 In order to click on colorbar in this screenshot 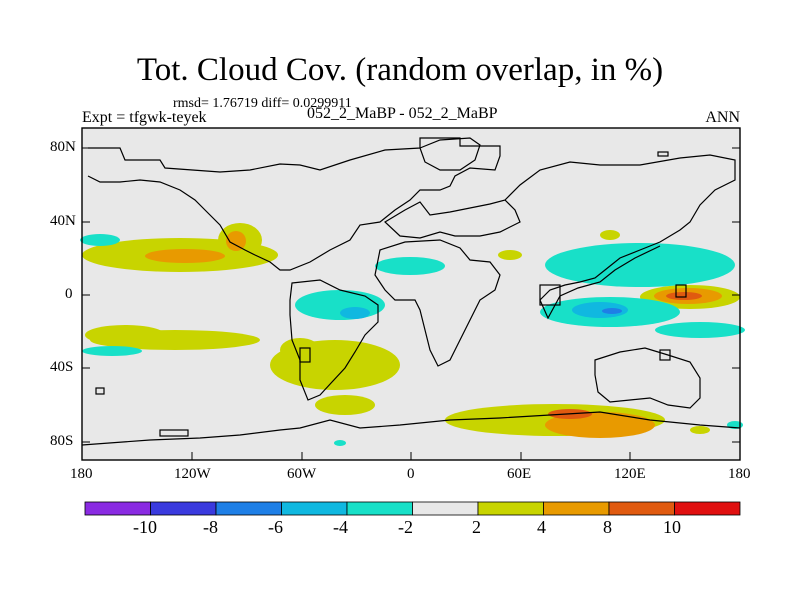, I will do `click(412, 508)`.